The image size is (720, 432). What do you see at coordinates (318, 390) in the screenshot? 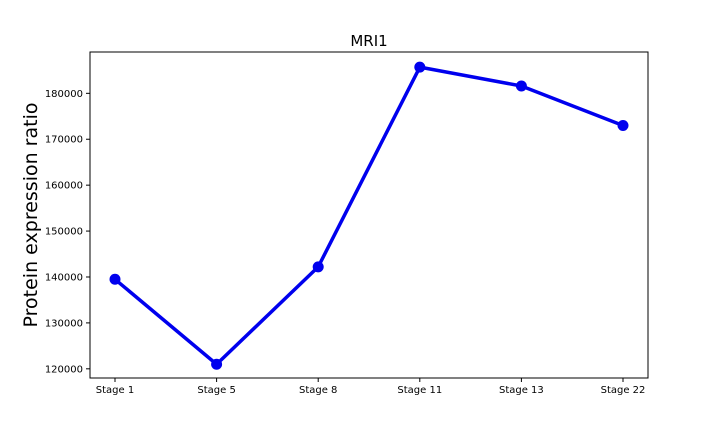
I see `x-tick-label: Stage 8` at bounding box center [318, 390].